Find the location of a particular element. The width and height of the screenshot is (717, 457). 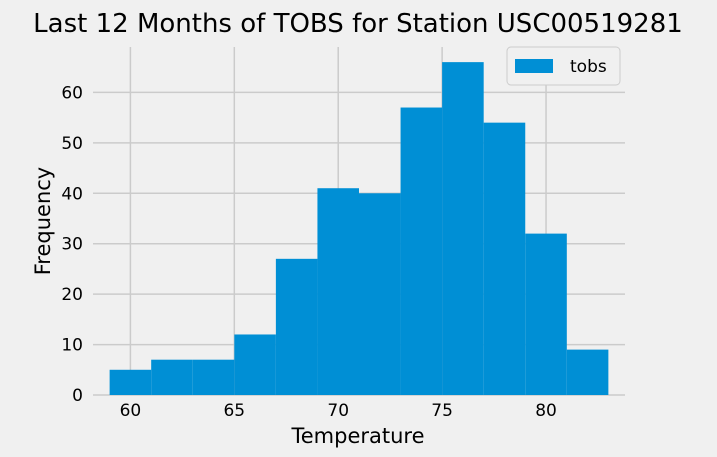

legend-label: tobs is located at coordinates (588, 67).